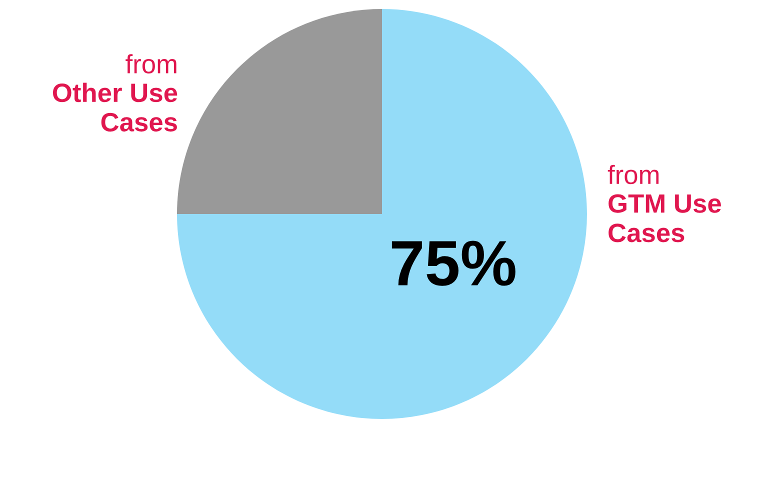 Image resolution: width=762 pixels, height=479 pixels. Describe the element at coordinates (664, 203) in the screenshot. I see `slice-label: from GTM Use Cases` at that location.